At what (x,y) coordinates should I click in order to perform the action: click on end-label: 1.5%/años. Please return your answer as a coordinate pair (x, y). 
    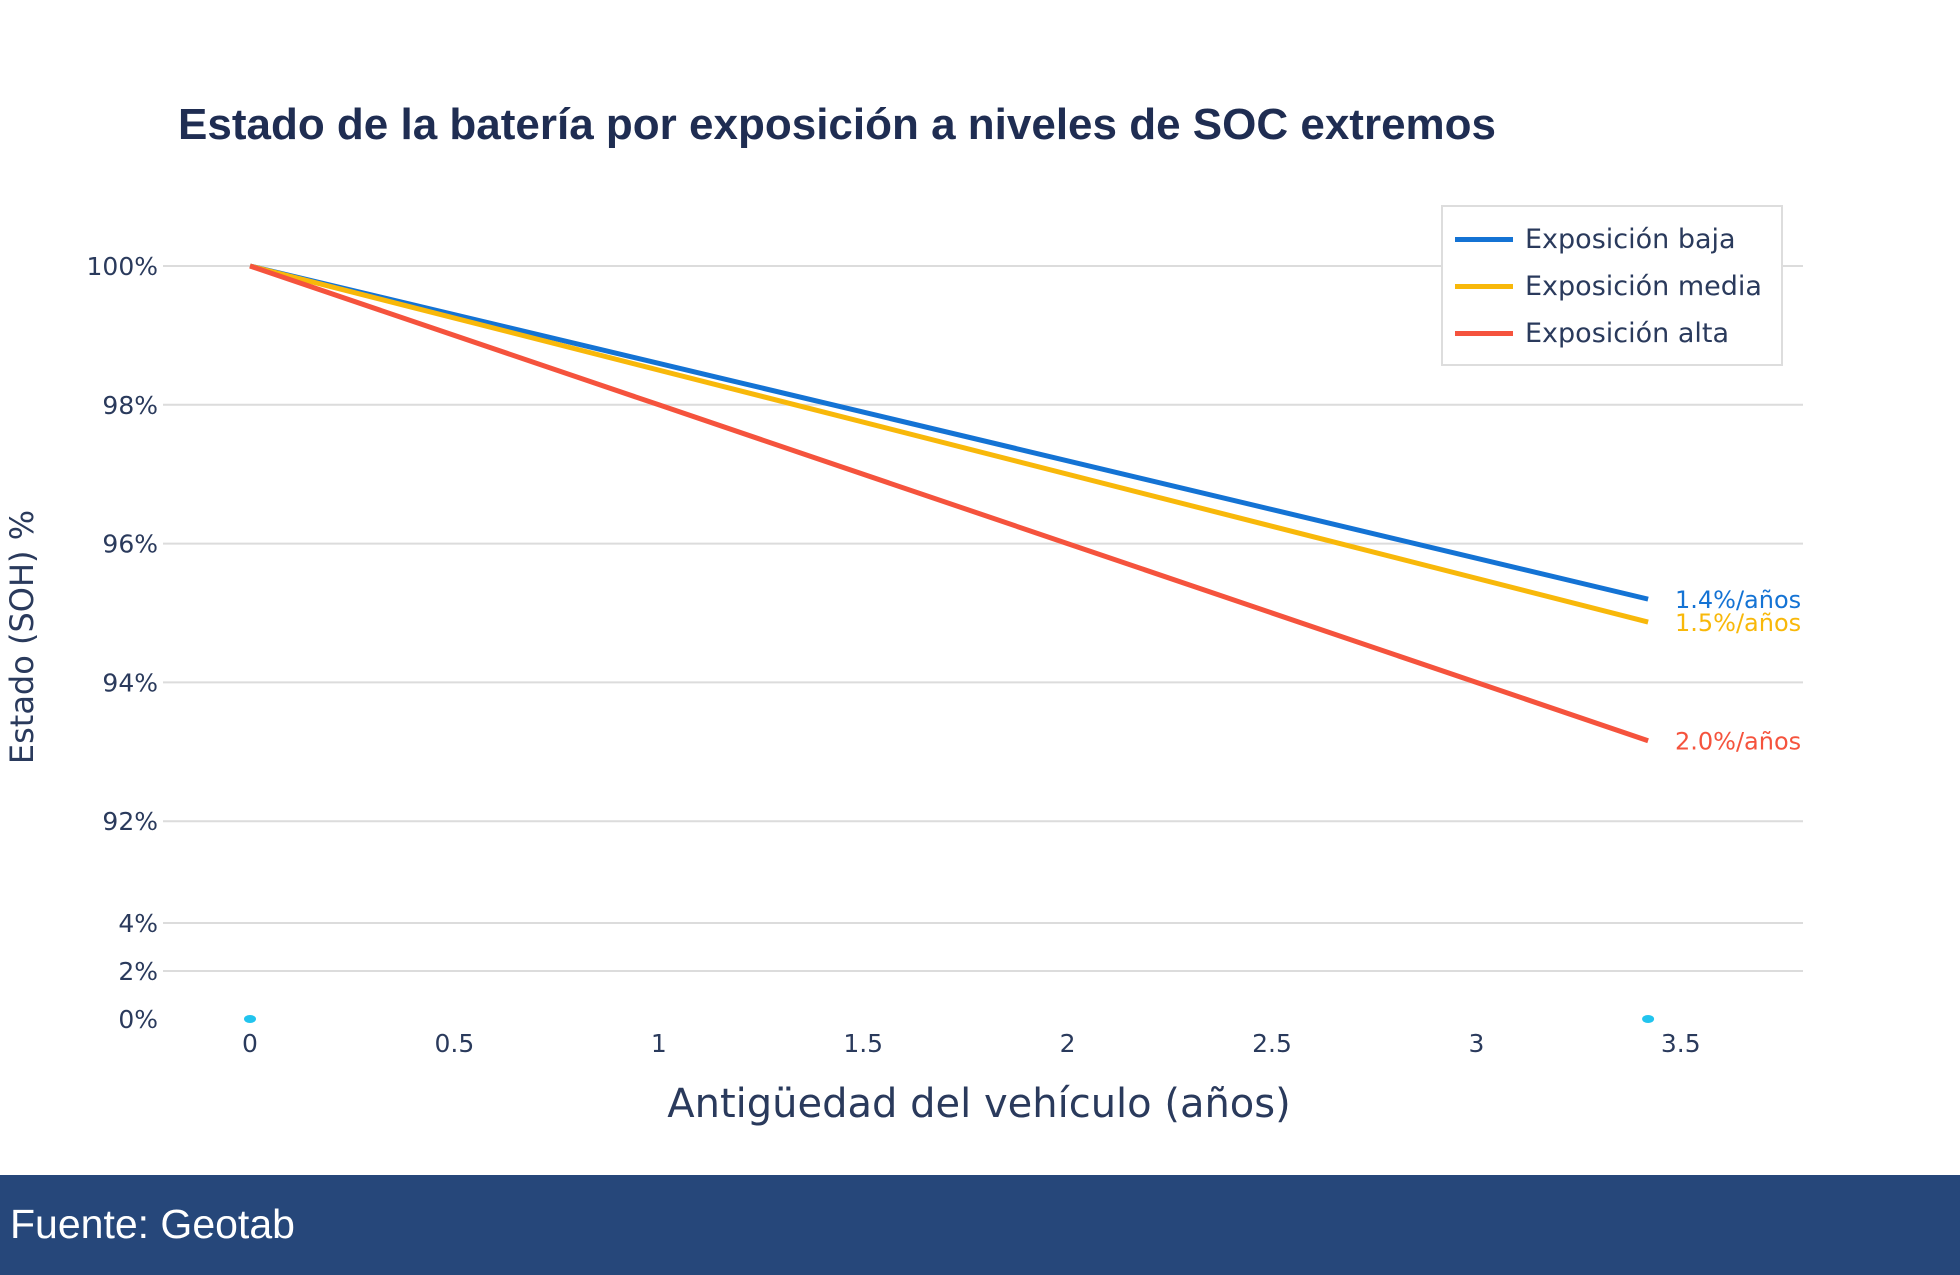
    Looking at the image, I should click on (1738, 623).